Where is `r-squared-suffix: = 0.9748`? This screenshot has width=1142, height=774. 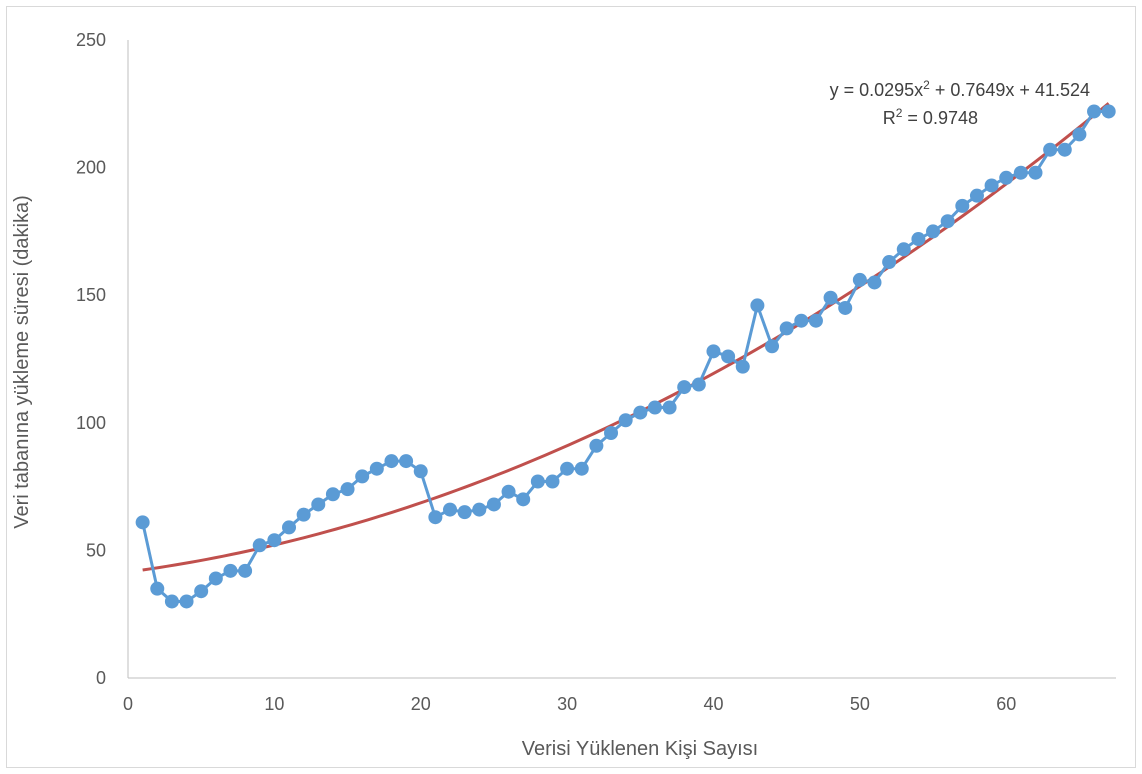
r-squared-suffix: = 0.9748 is located at coordinates (940, 118).